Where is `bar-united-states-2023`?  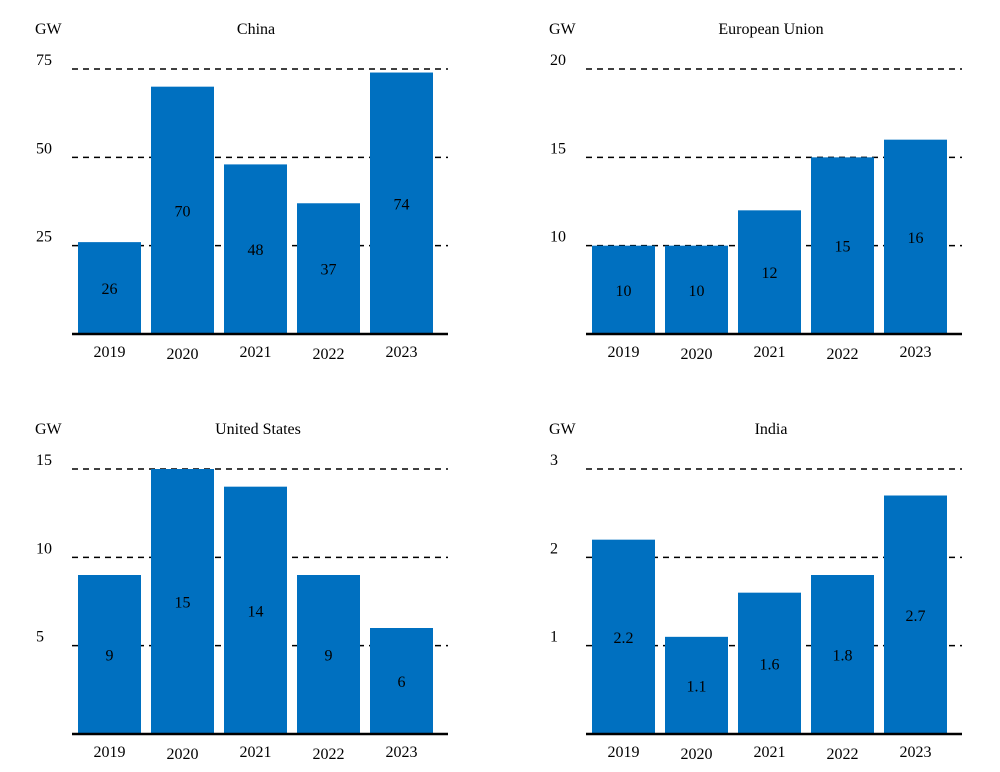 bar-united-states-2023 is located at coordinates (401, 681).